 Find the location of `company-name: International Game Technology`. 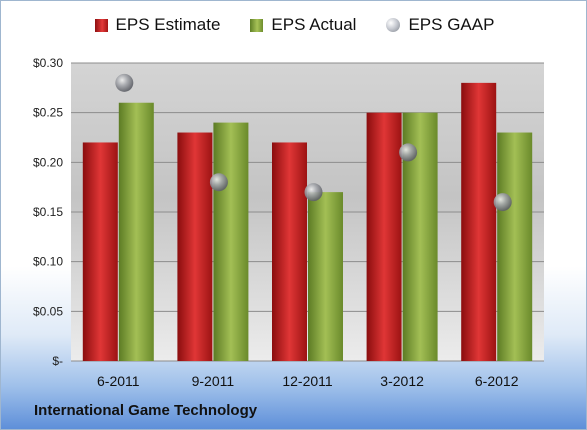

company-name: International Game Technology is located at coordinates (146, 410).